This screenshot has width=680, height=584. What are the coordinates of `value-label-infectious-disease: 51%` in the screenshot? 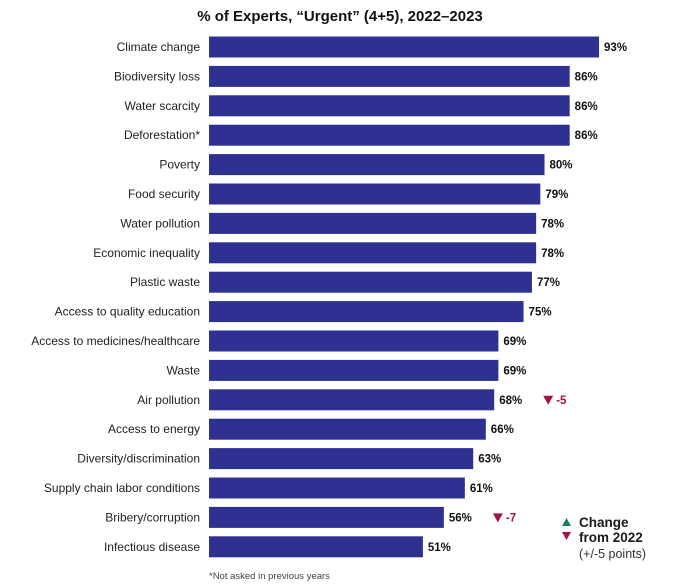 It's located at (439, 548).